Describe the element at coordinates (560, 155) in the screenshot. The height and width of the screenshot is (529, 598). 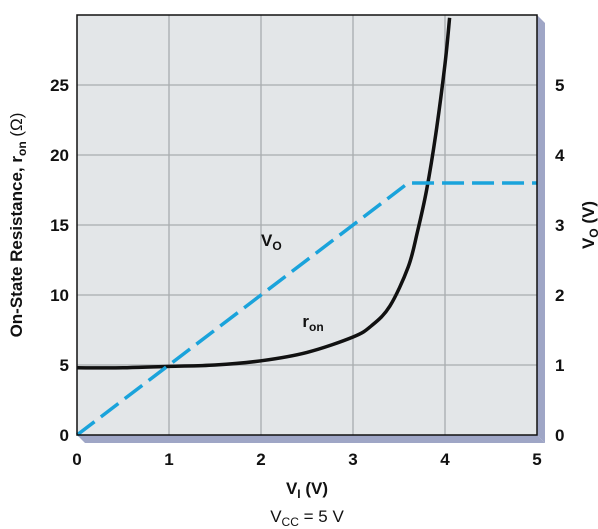
I see `y-right-tick-label: 4` at that location.